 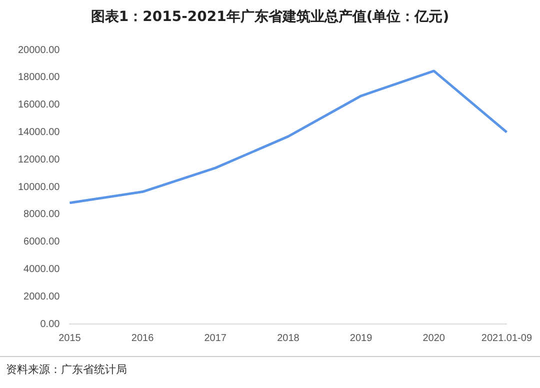 What do you see at coordinates (434, 338) in the screenshot?
I see `x-tick-label: 2020` at bounding box center [434, 338].